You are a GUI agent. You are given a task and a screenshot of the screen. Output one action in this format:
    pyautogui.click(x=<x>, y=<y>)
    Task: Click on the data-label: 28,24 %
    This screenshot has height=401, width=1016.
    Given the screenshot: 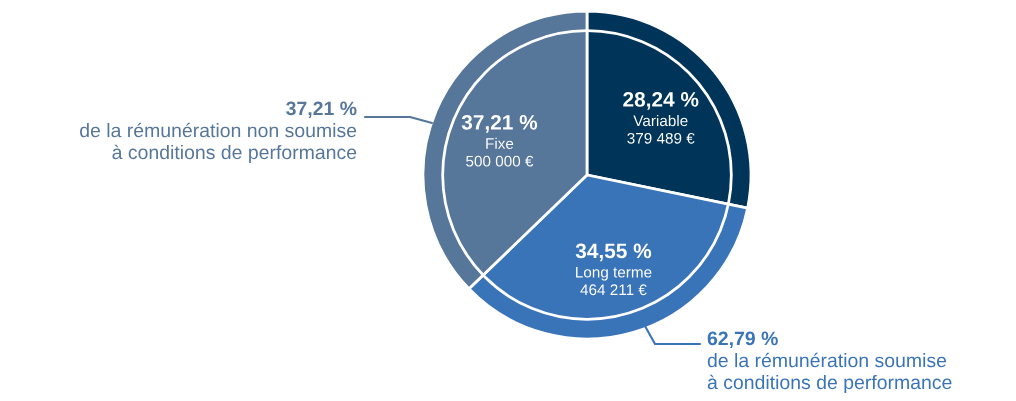 What is the action you would take?
    pyautogui.click(x=661, y=101)
    